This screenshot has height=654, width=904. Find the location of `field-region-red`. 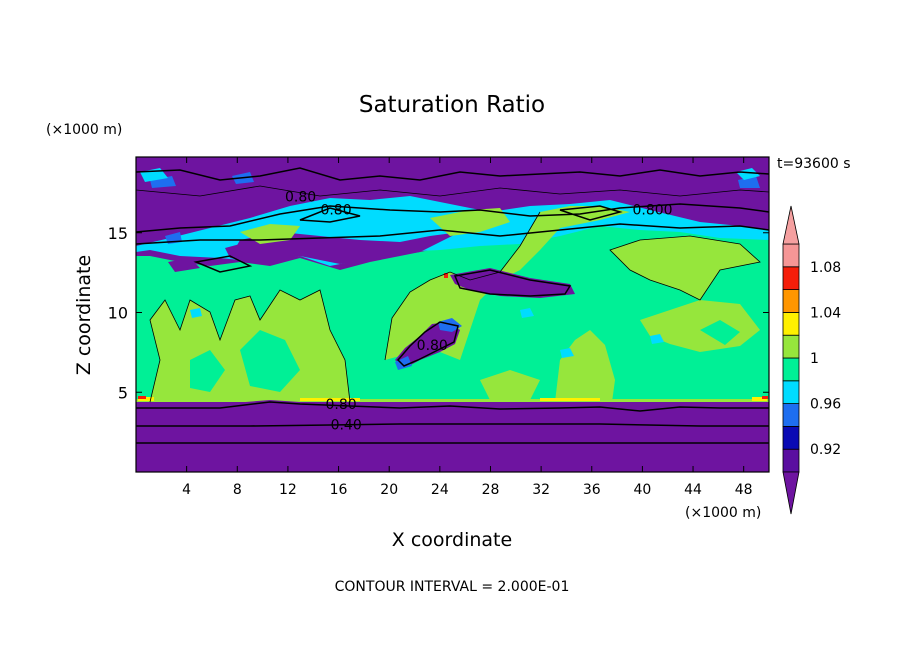

field-region-red is located at coordinates (453, 336).